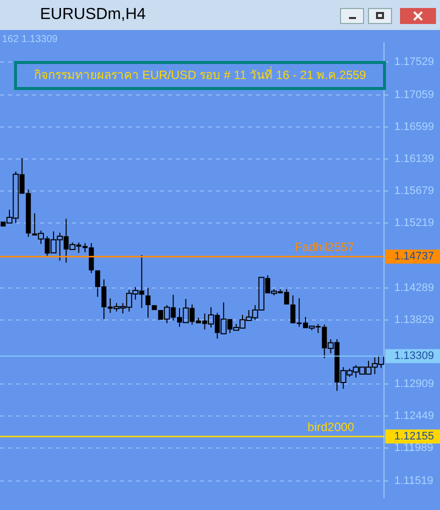 The height and width of the screenshot is (510, 440). I want to click on y-tick-label: 1.14289, so click(414, 288).